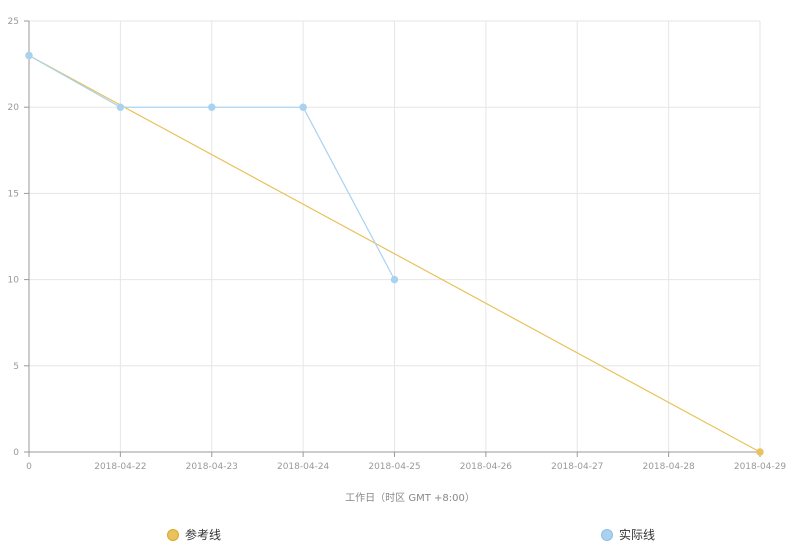 The image size is (793, 550). Describe the element at coordinates (668, 467) in the screenshot. I see `x-tick-label: 2018-04-28` at that location.